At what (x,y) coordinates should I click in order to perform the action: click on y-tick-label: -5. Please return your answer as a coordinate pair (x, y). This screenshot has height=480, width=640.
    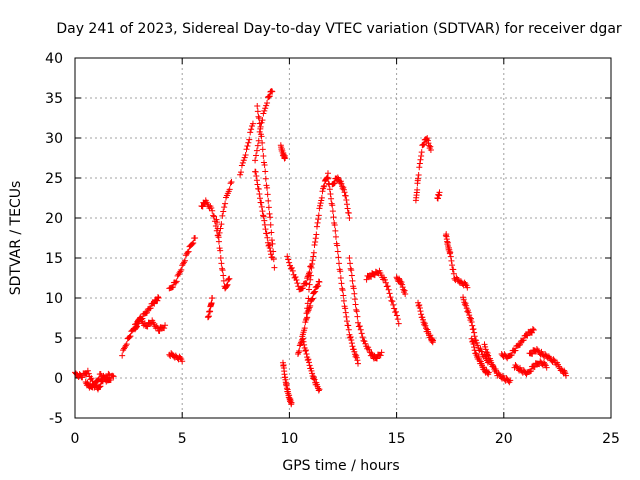
    Looking at the image, I should click on (56, 419).